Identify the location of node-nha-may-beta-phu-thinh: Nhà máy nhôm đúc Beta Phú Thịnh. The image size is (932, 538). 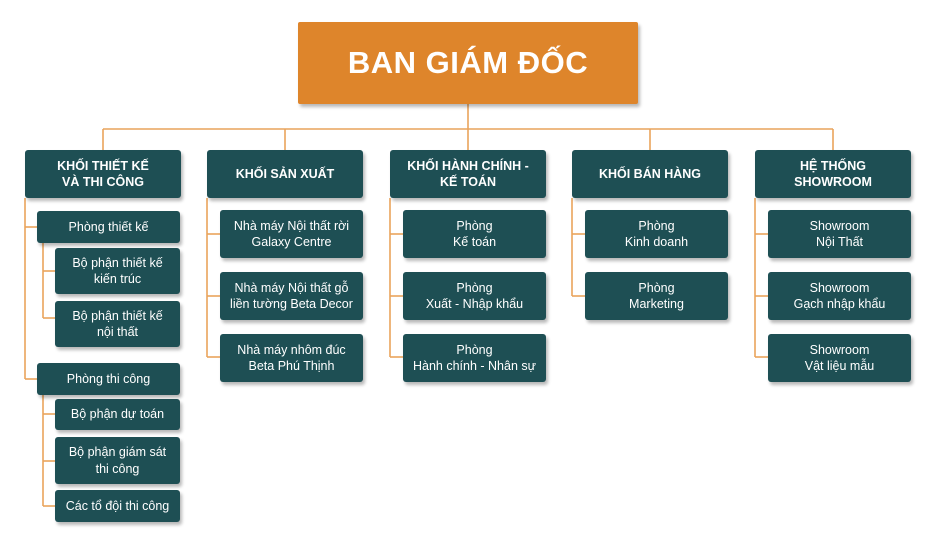
(291, 358).